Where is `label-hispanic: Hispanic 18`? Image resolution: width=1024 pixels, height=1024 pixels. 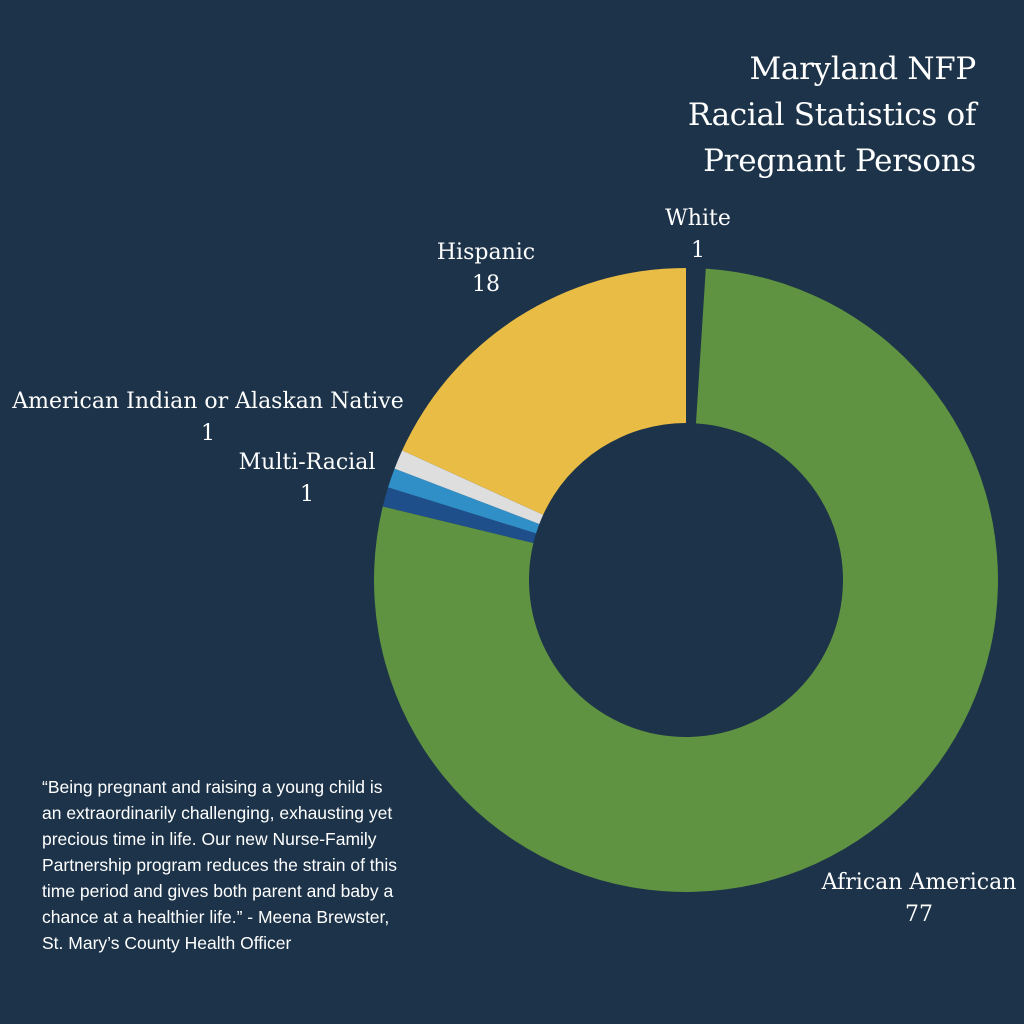 label-hispanic: Hispanic 18 is located at coordinates (486, 269).